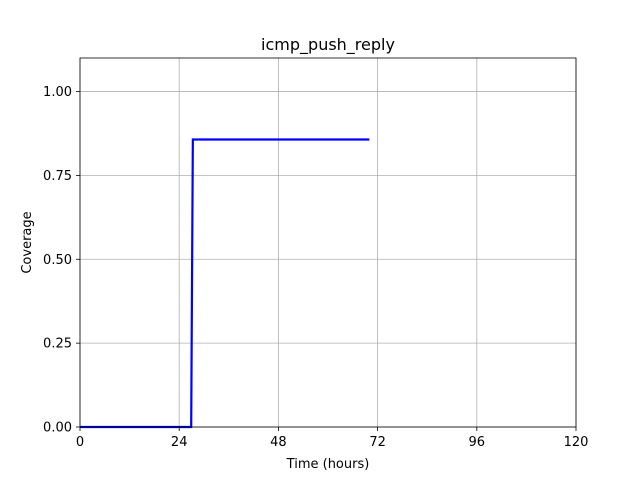 This screenshot has width=640, height=480. I want to click on x-tick-label: 120, so click(576, 442).